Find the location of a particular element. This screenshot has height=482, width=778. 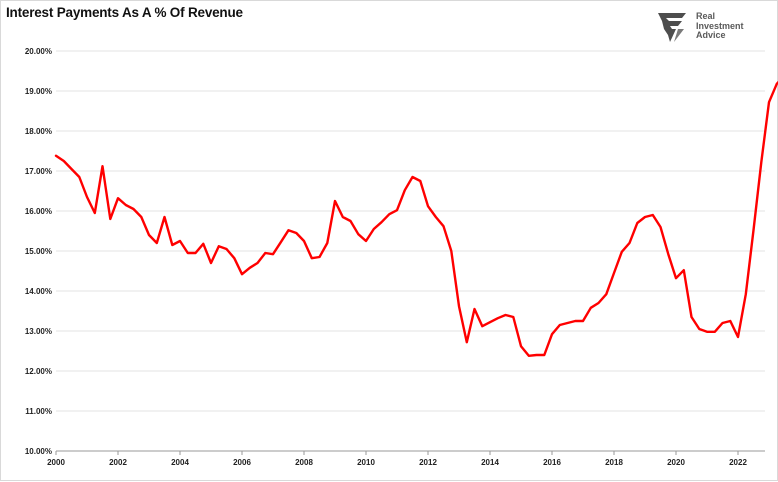

eagle-logo-icon is located at coordinates (672, 27).